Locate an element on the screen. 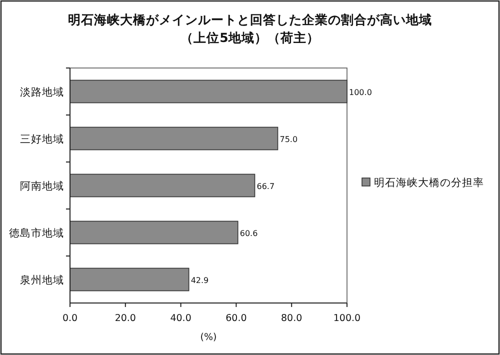 This screenshot has width=500, height=355. y-tick-label: 阿南地域 is located at coordinates (42, 186).